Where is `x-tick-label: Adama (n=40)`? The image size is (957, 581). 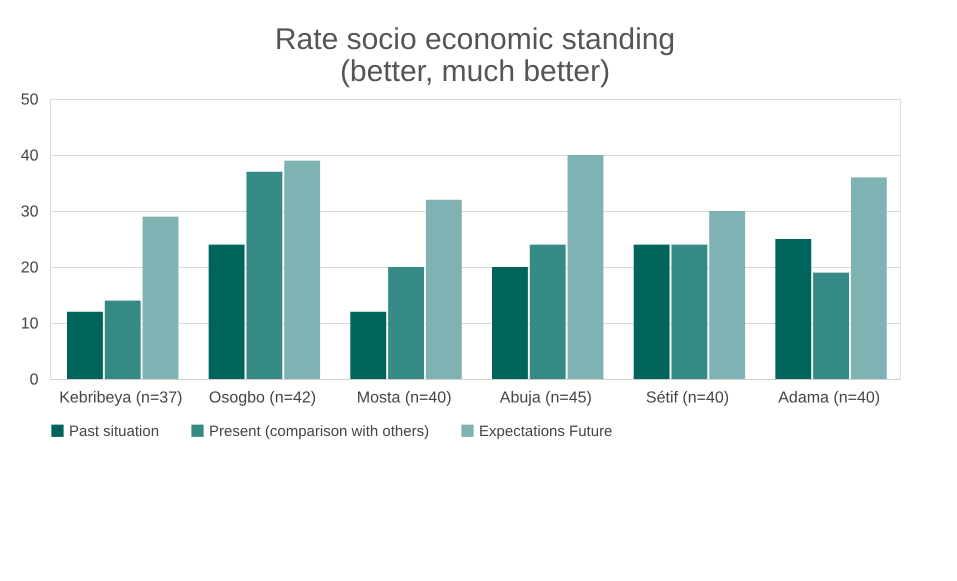 x-tick-label: Adama (n=40) is located at coordinates (829, 398).